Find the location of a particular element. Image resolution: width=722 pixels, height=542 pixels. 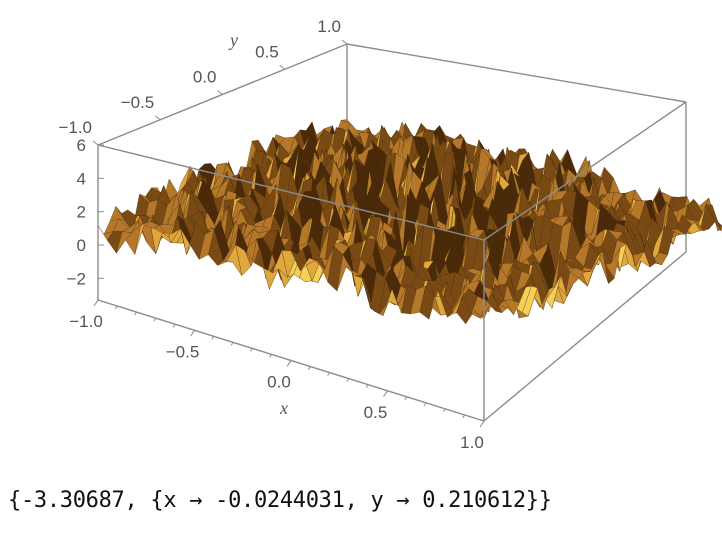

z-tick-label: −2 is located at coordinates (76, 278).